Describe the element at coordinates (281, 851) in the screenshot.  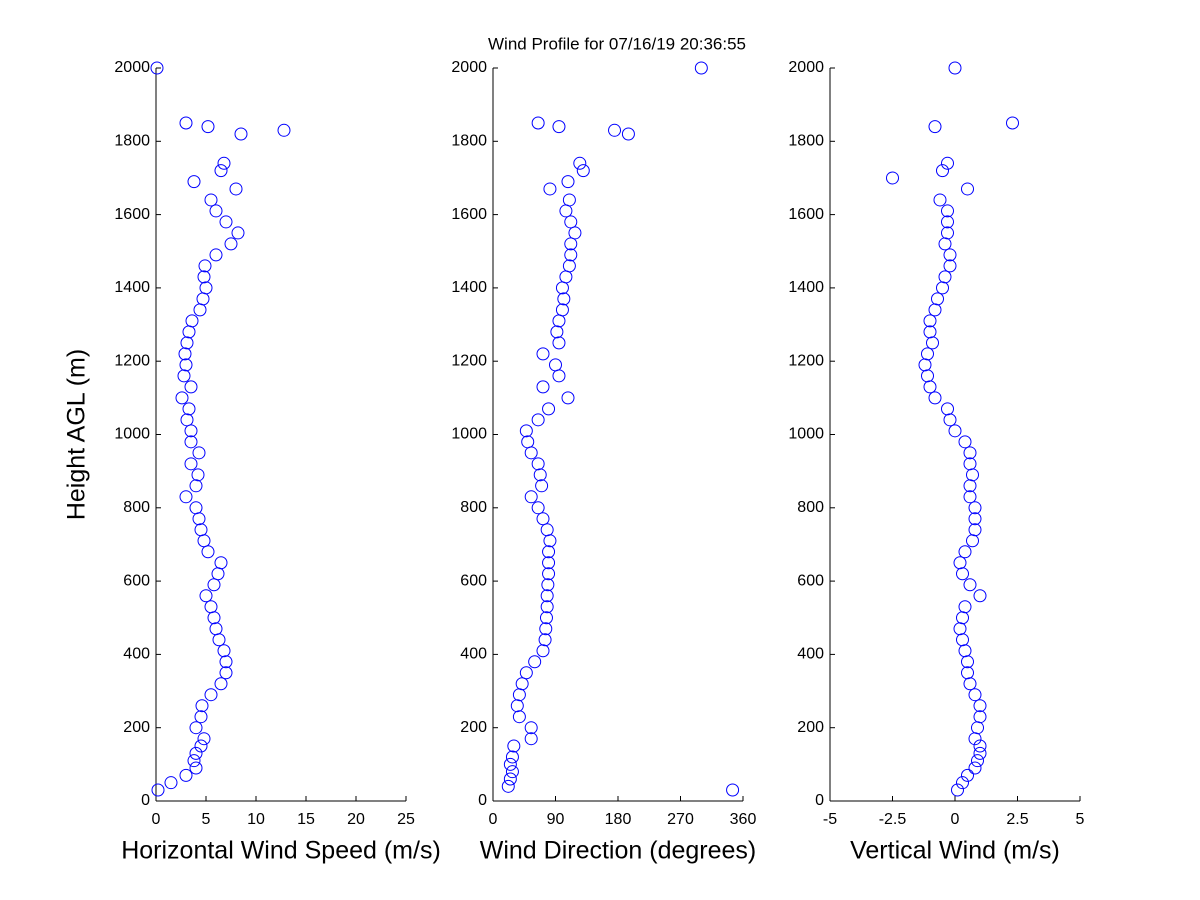
I see `x-axis-label: Horizontal Wind Speed (m/s)` at that location.